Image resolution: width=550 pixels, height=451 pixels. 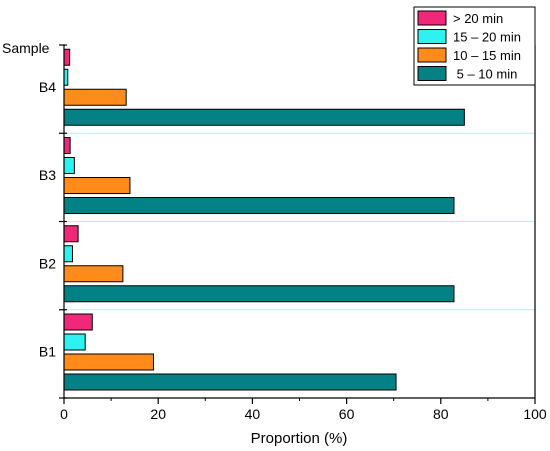 I want to click on bar-b2-15-20-min, so click(x=68, y=254).